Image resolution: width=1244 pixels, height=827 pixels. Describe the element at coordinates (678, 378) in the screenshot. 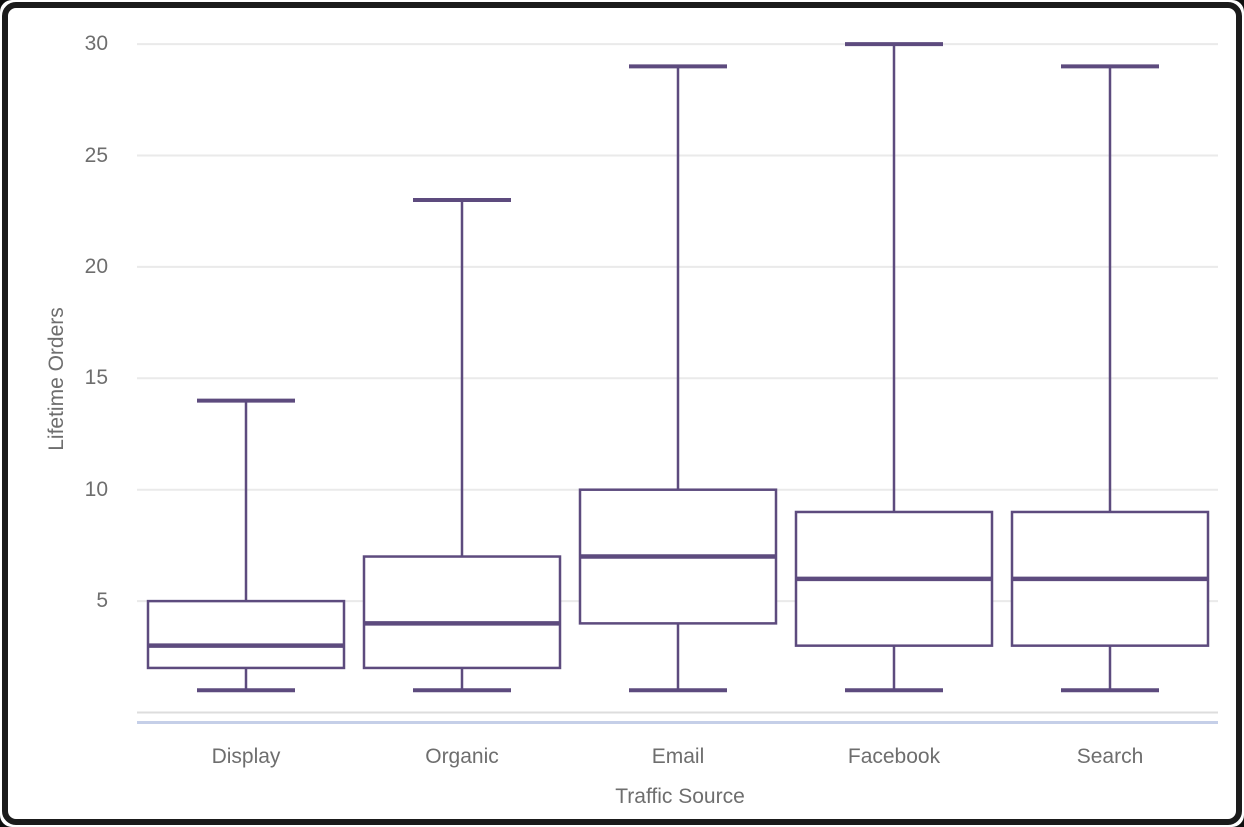

I see `box-plot-email` at that location.